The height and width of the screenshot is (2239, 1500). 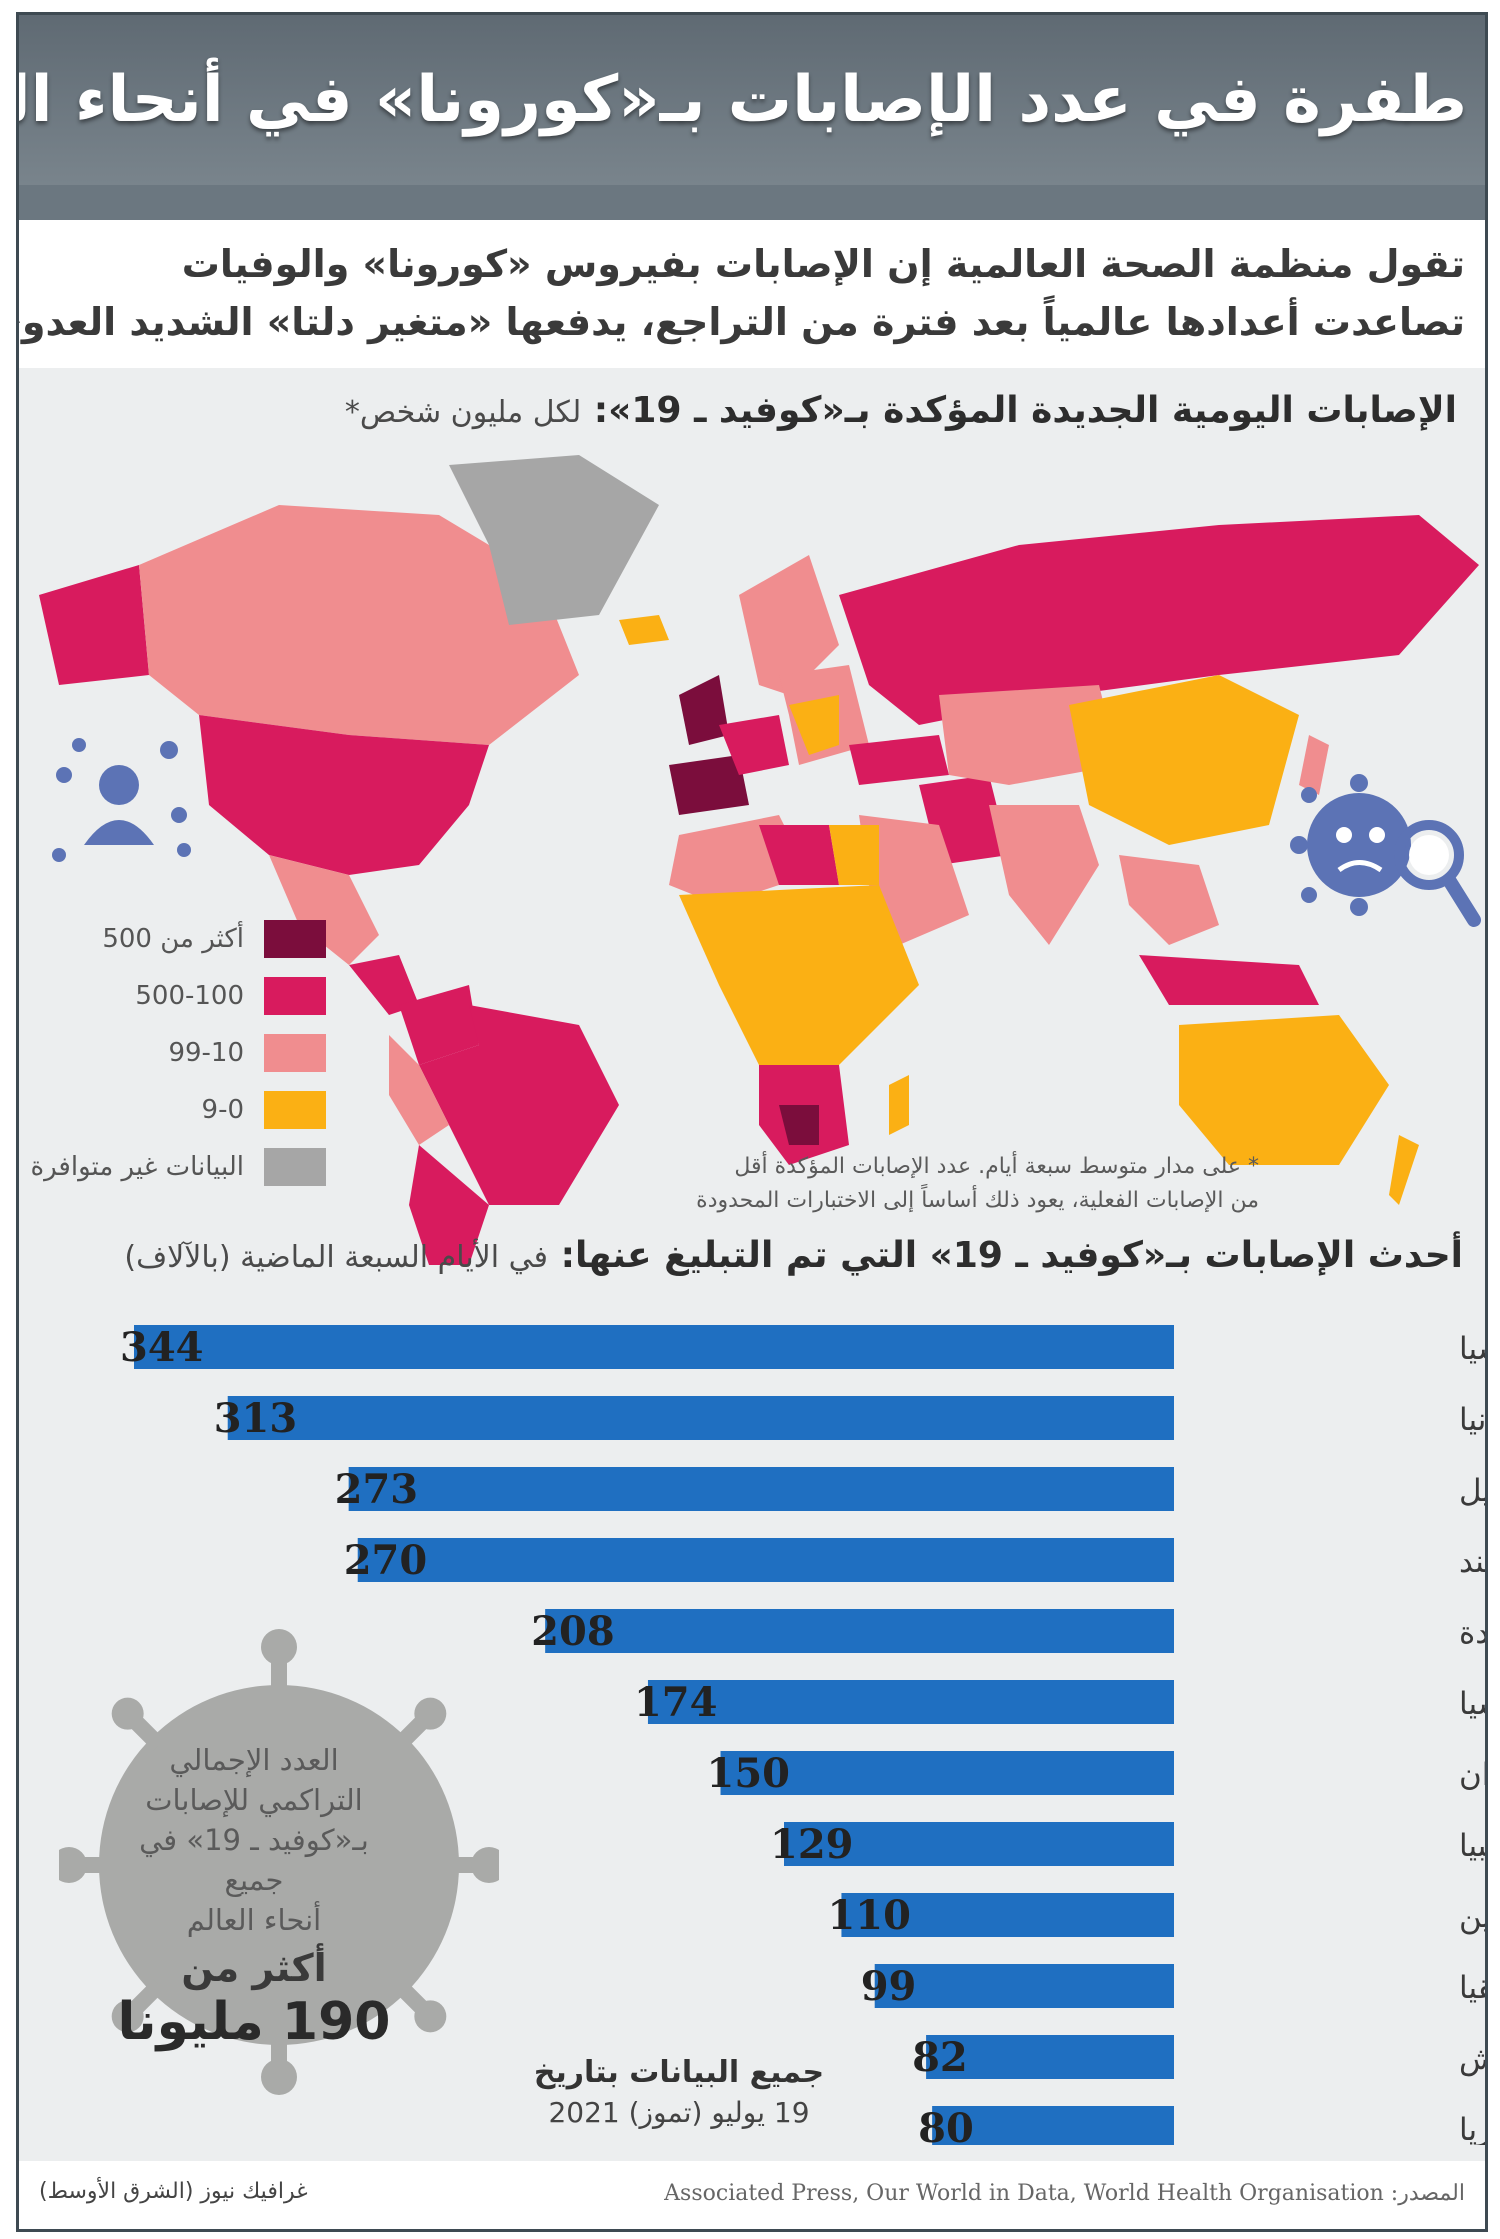 I want to click on map-turkey, so click(x=899, y=760).